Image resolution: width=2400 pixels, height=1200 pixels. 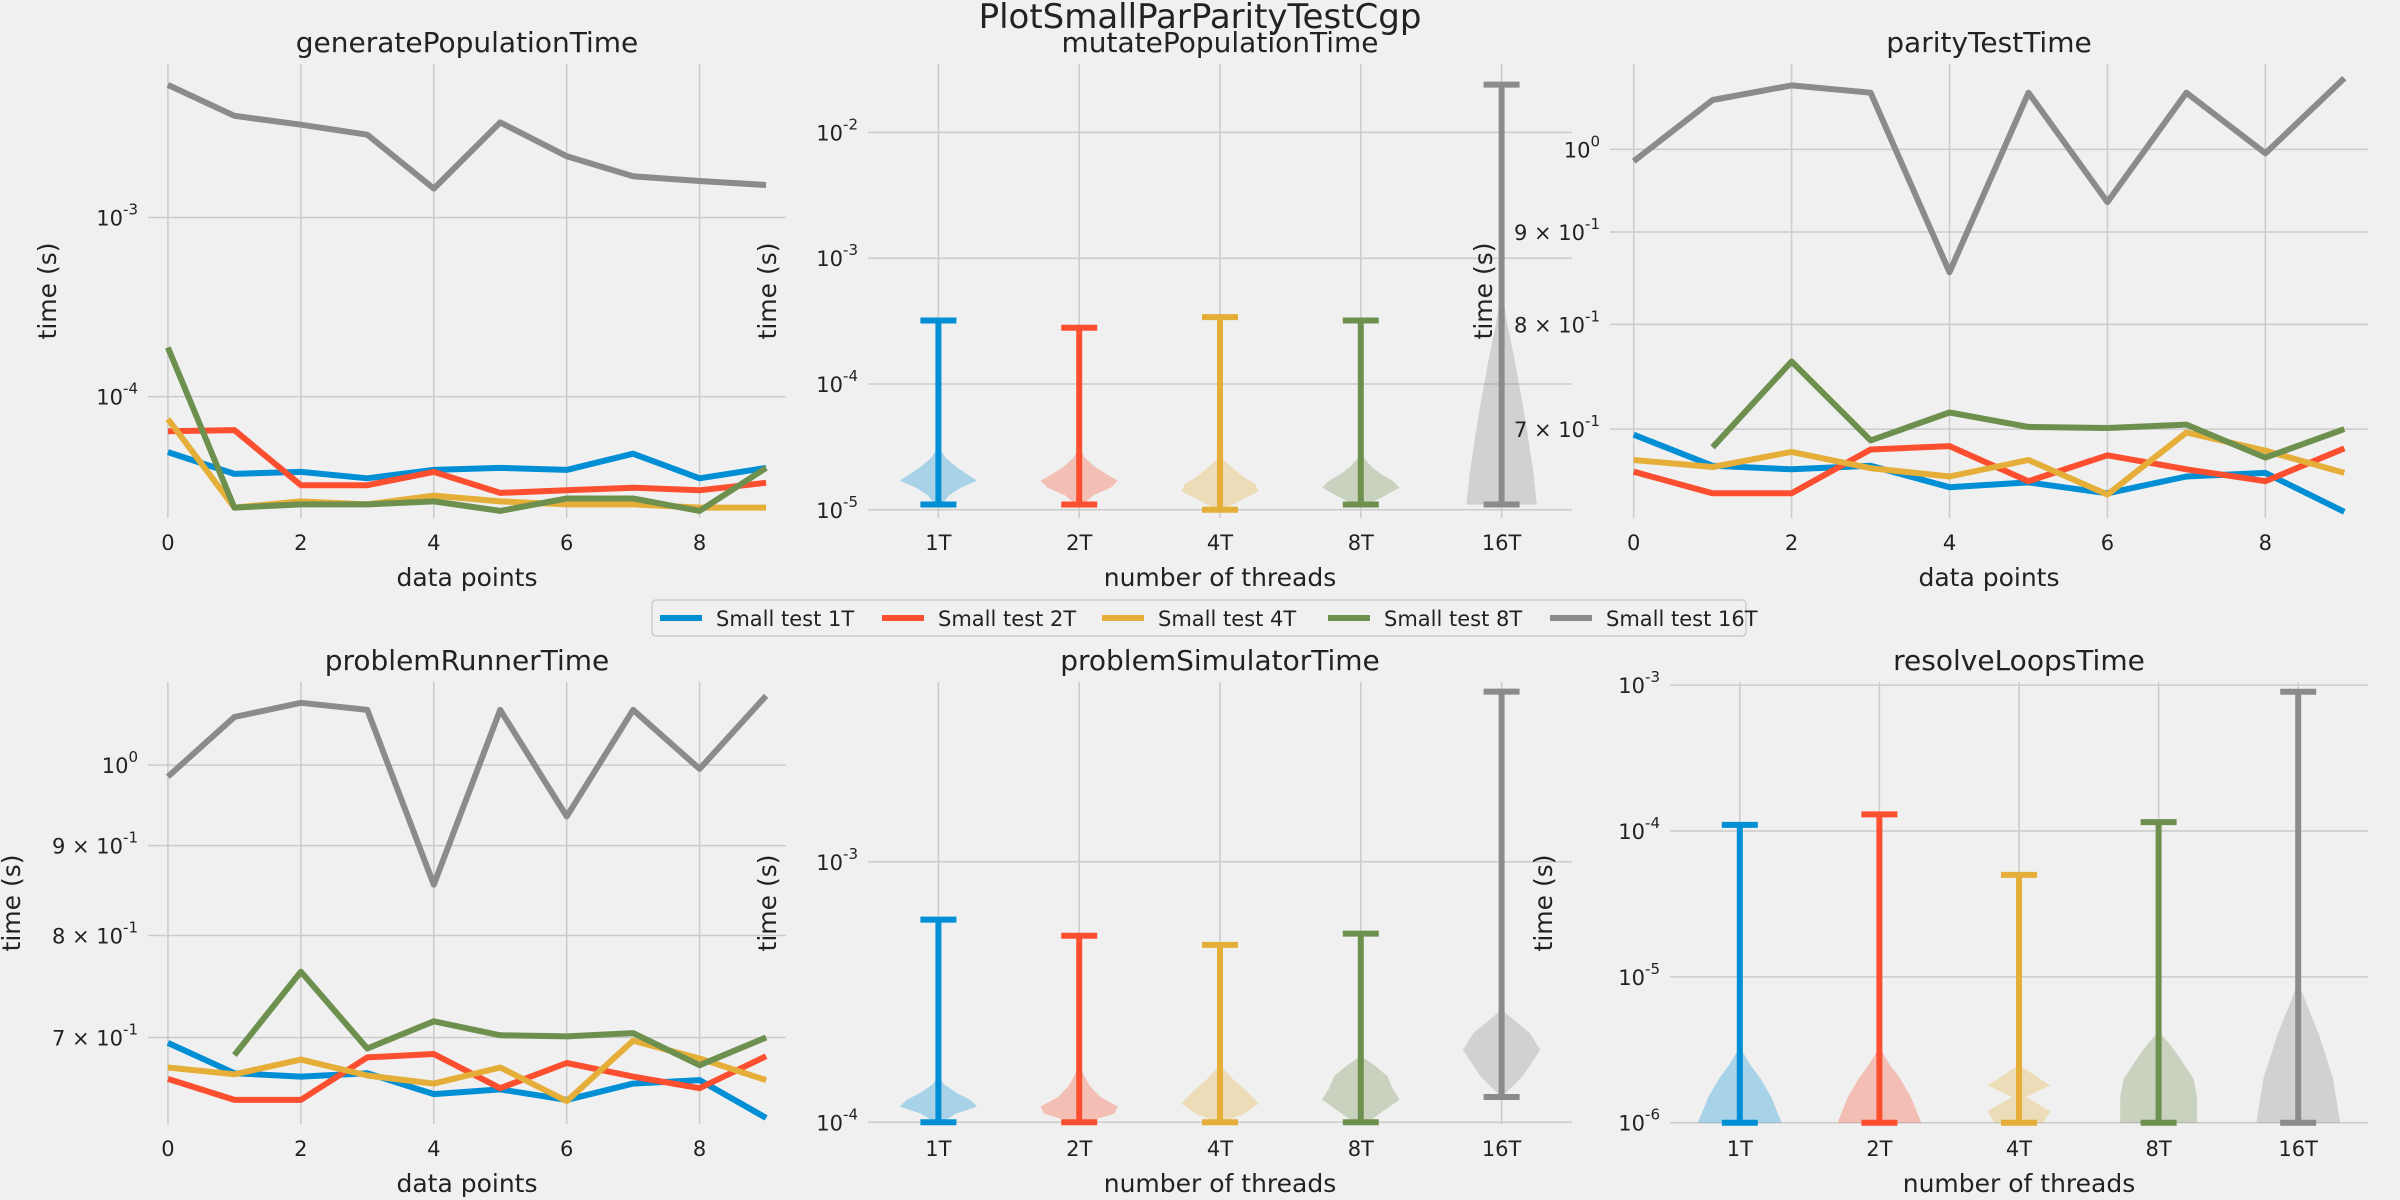 I want to click on figure-title: PlotSmallParParityTestCgp, so click(x=1200, y=18).